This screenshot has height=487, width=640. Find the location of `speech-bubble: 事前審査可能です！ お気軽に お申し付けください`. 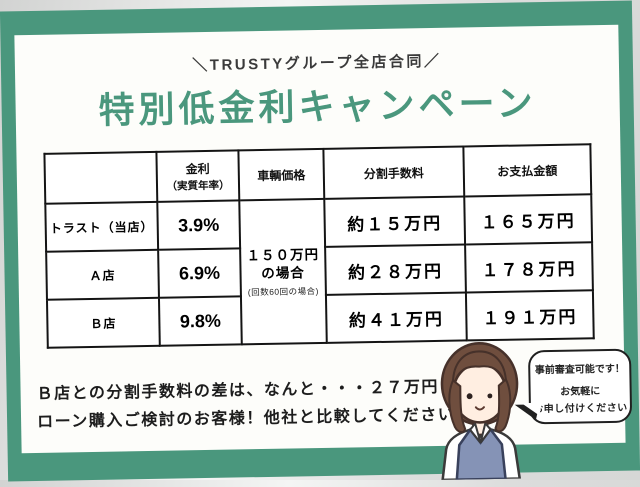

speech-bubble: 事前審査可能です！ お気軽に お申し付けください is located at coordinates (572, 386).